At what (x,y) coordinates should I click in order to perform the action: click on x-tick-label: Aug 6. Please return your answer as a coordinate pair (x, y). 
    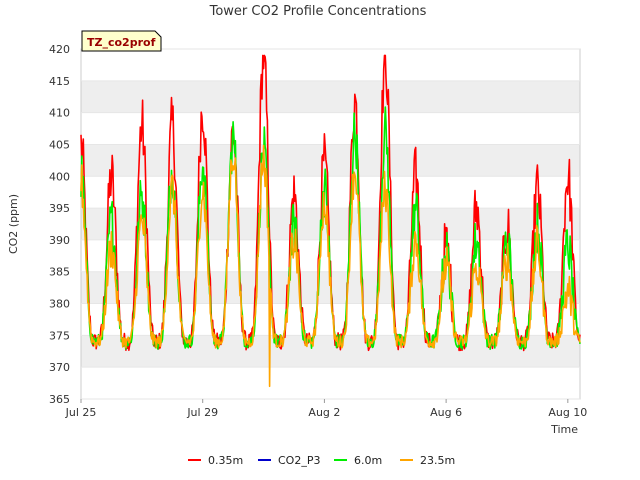
    Looking at the image, I should click on (446, 412).